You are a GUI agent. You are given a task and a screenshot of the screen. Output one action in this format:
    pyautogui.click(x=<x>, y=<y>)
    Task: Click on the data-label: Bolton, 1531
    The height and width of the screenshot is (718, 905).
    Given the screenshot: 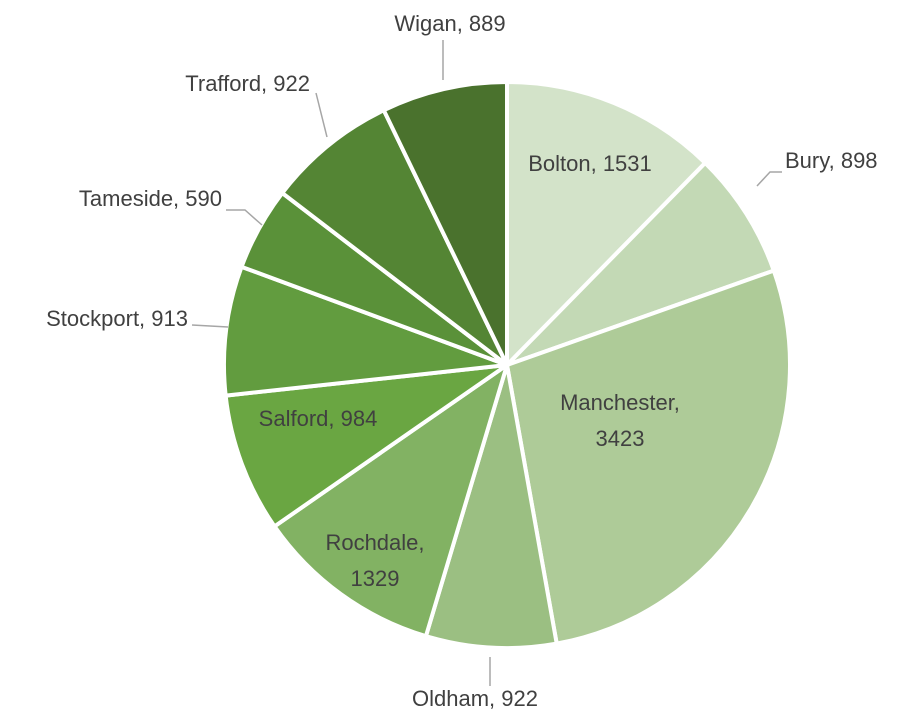 What is the action you would take?
    pyautogui.click(x=590, y=163)
    